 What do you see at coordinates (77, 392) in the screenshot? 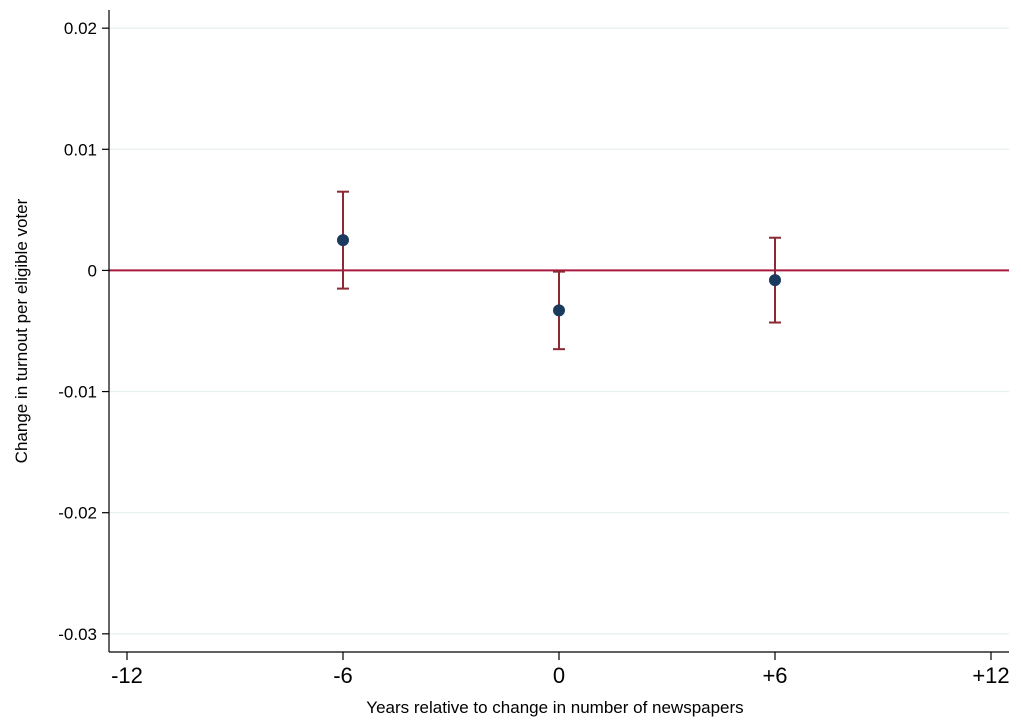
I see `y-tick-label: -0.01` at bounding box center [77, 392].